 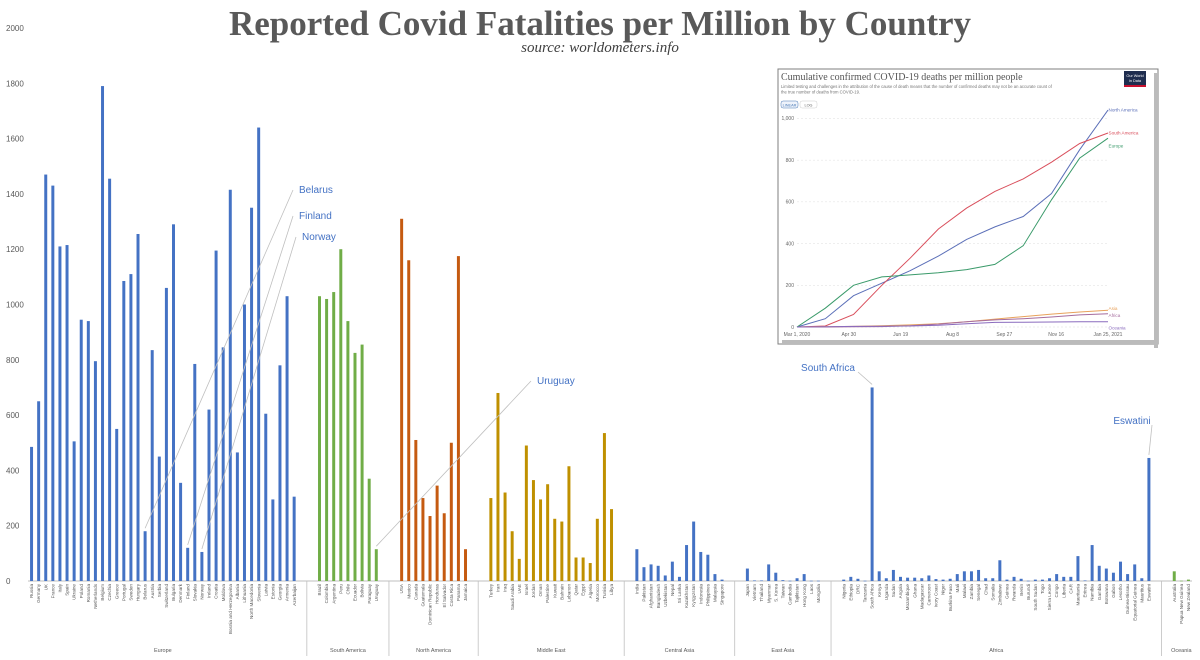 What do you see at coordinates (159, 518) in the screenshot?
I see `bar-serbia` at bounding box center [159, 518].